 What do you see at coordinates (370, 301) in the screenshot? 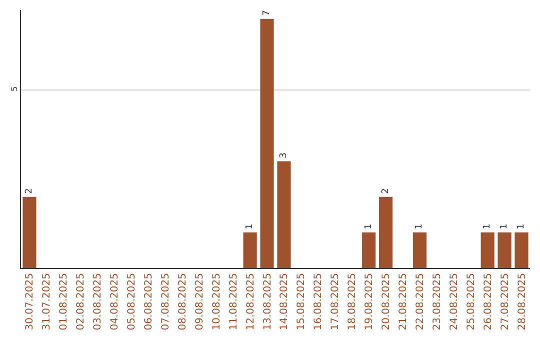
I see `x-tick-label: 19.08.2025` at bounding box center [370, 301].